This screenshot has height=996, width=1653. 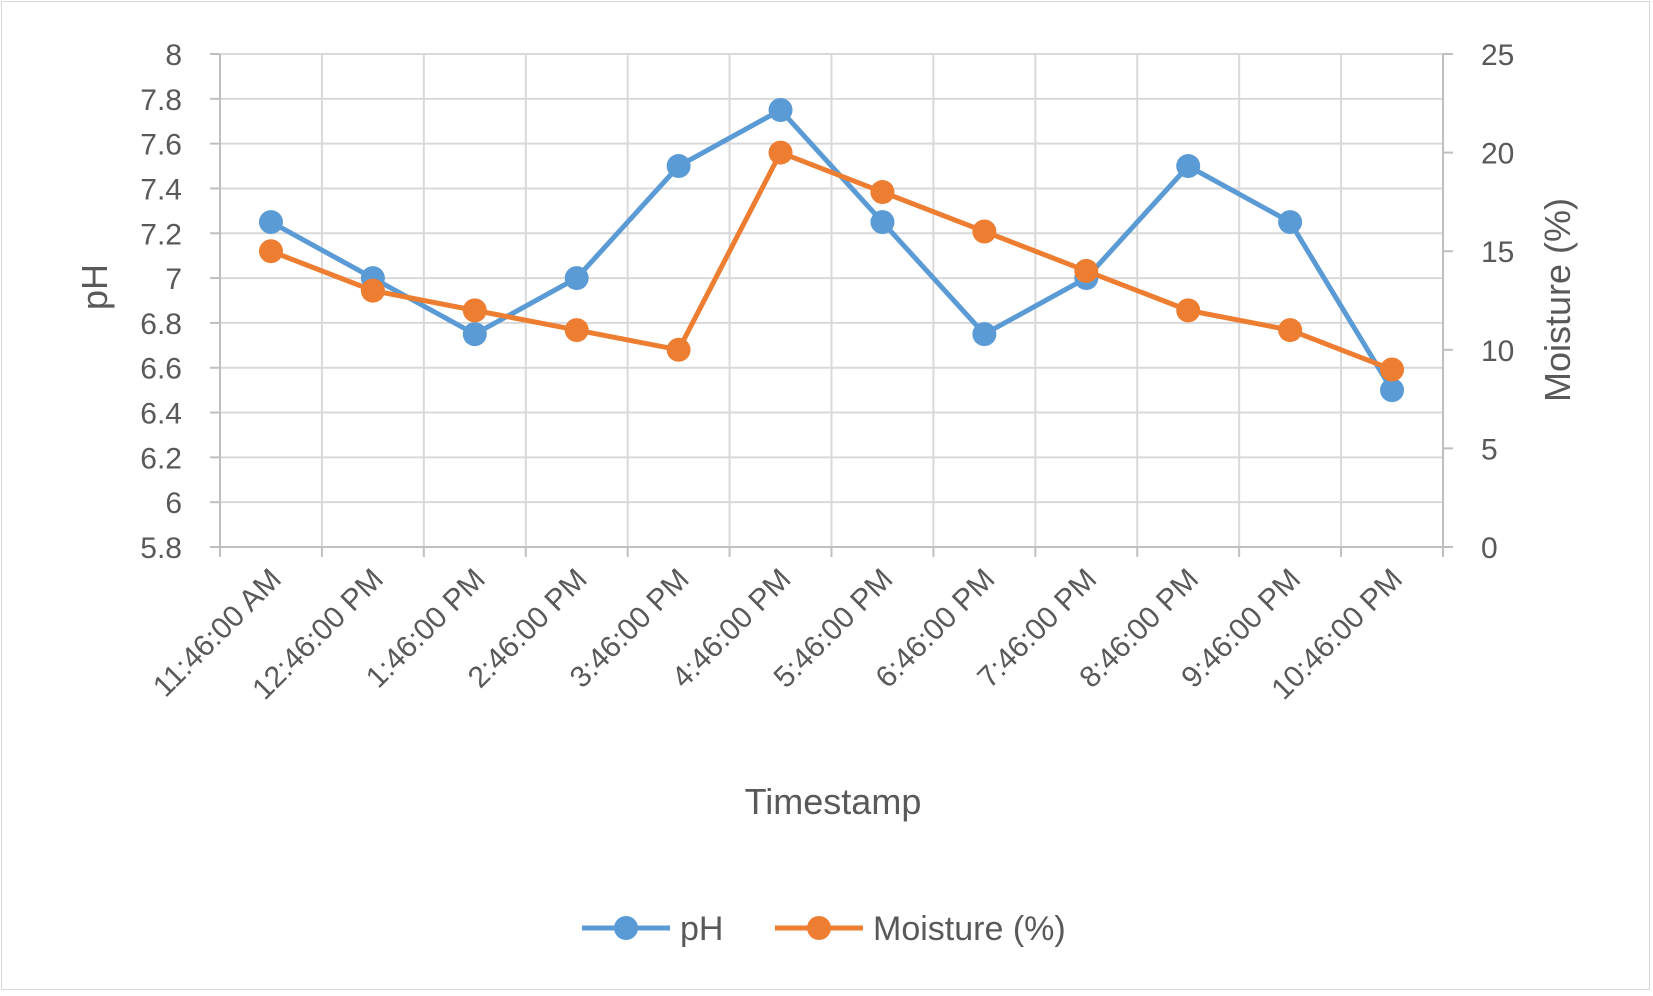 What do you see at coordinates (819, 928) in the screenshot?
I see `legend-moisture-marker` at bounding box center [819, 928].